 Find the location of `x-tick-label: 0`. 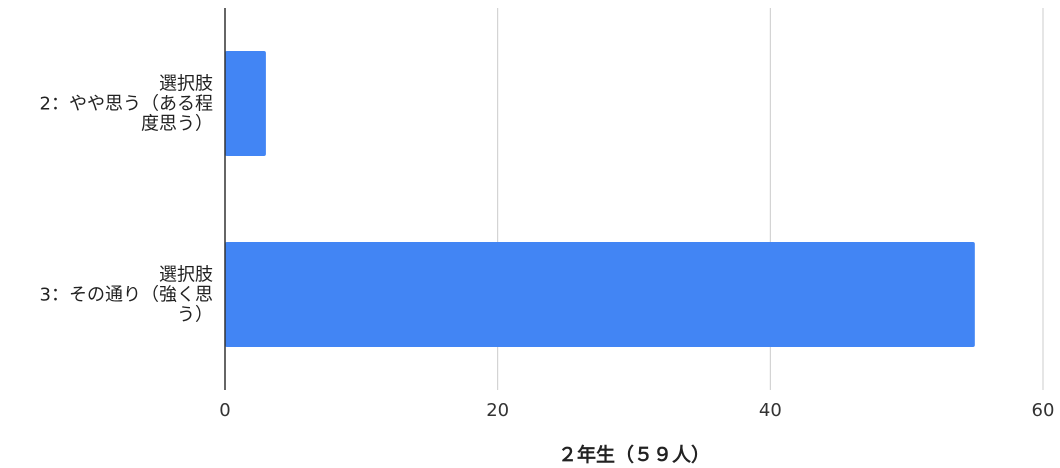

x-tick-label: 0 is located at coordinates (224, 410).